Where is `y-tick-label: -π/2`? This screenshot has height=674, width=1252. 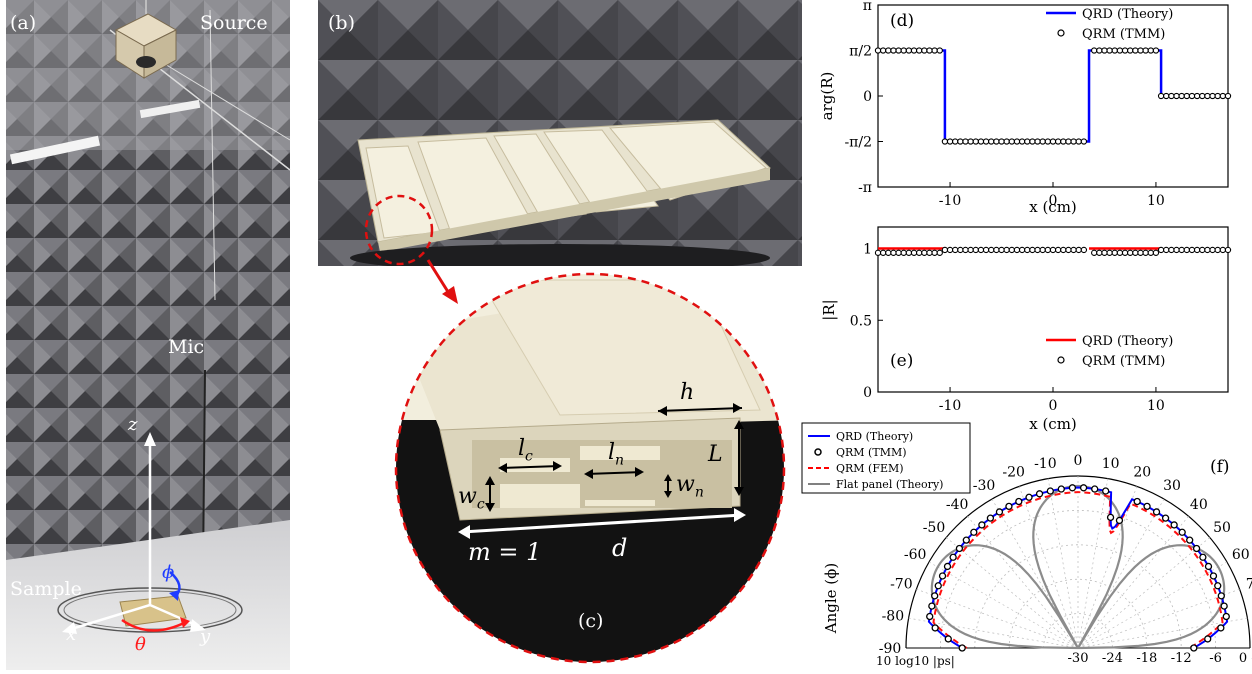
y-tick-label: -π/2 is located at coordinates (858, 143).